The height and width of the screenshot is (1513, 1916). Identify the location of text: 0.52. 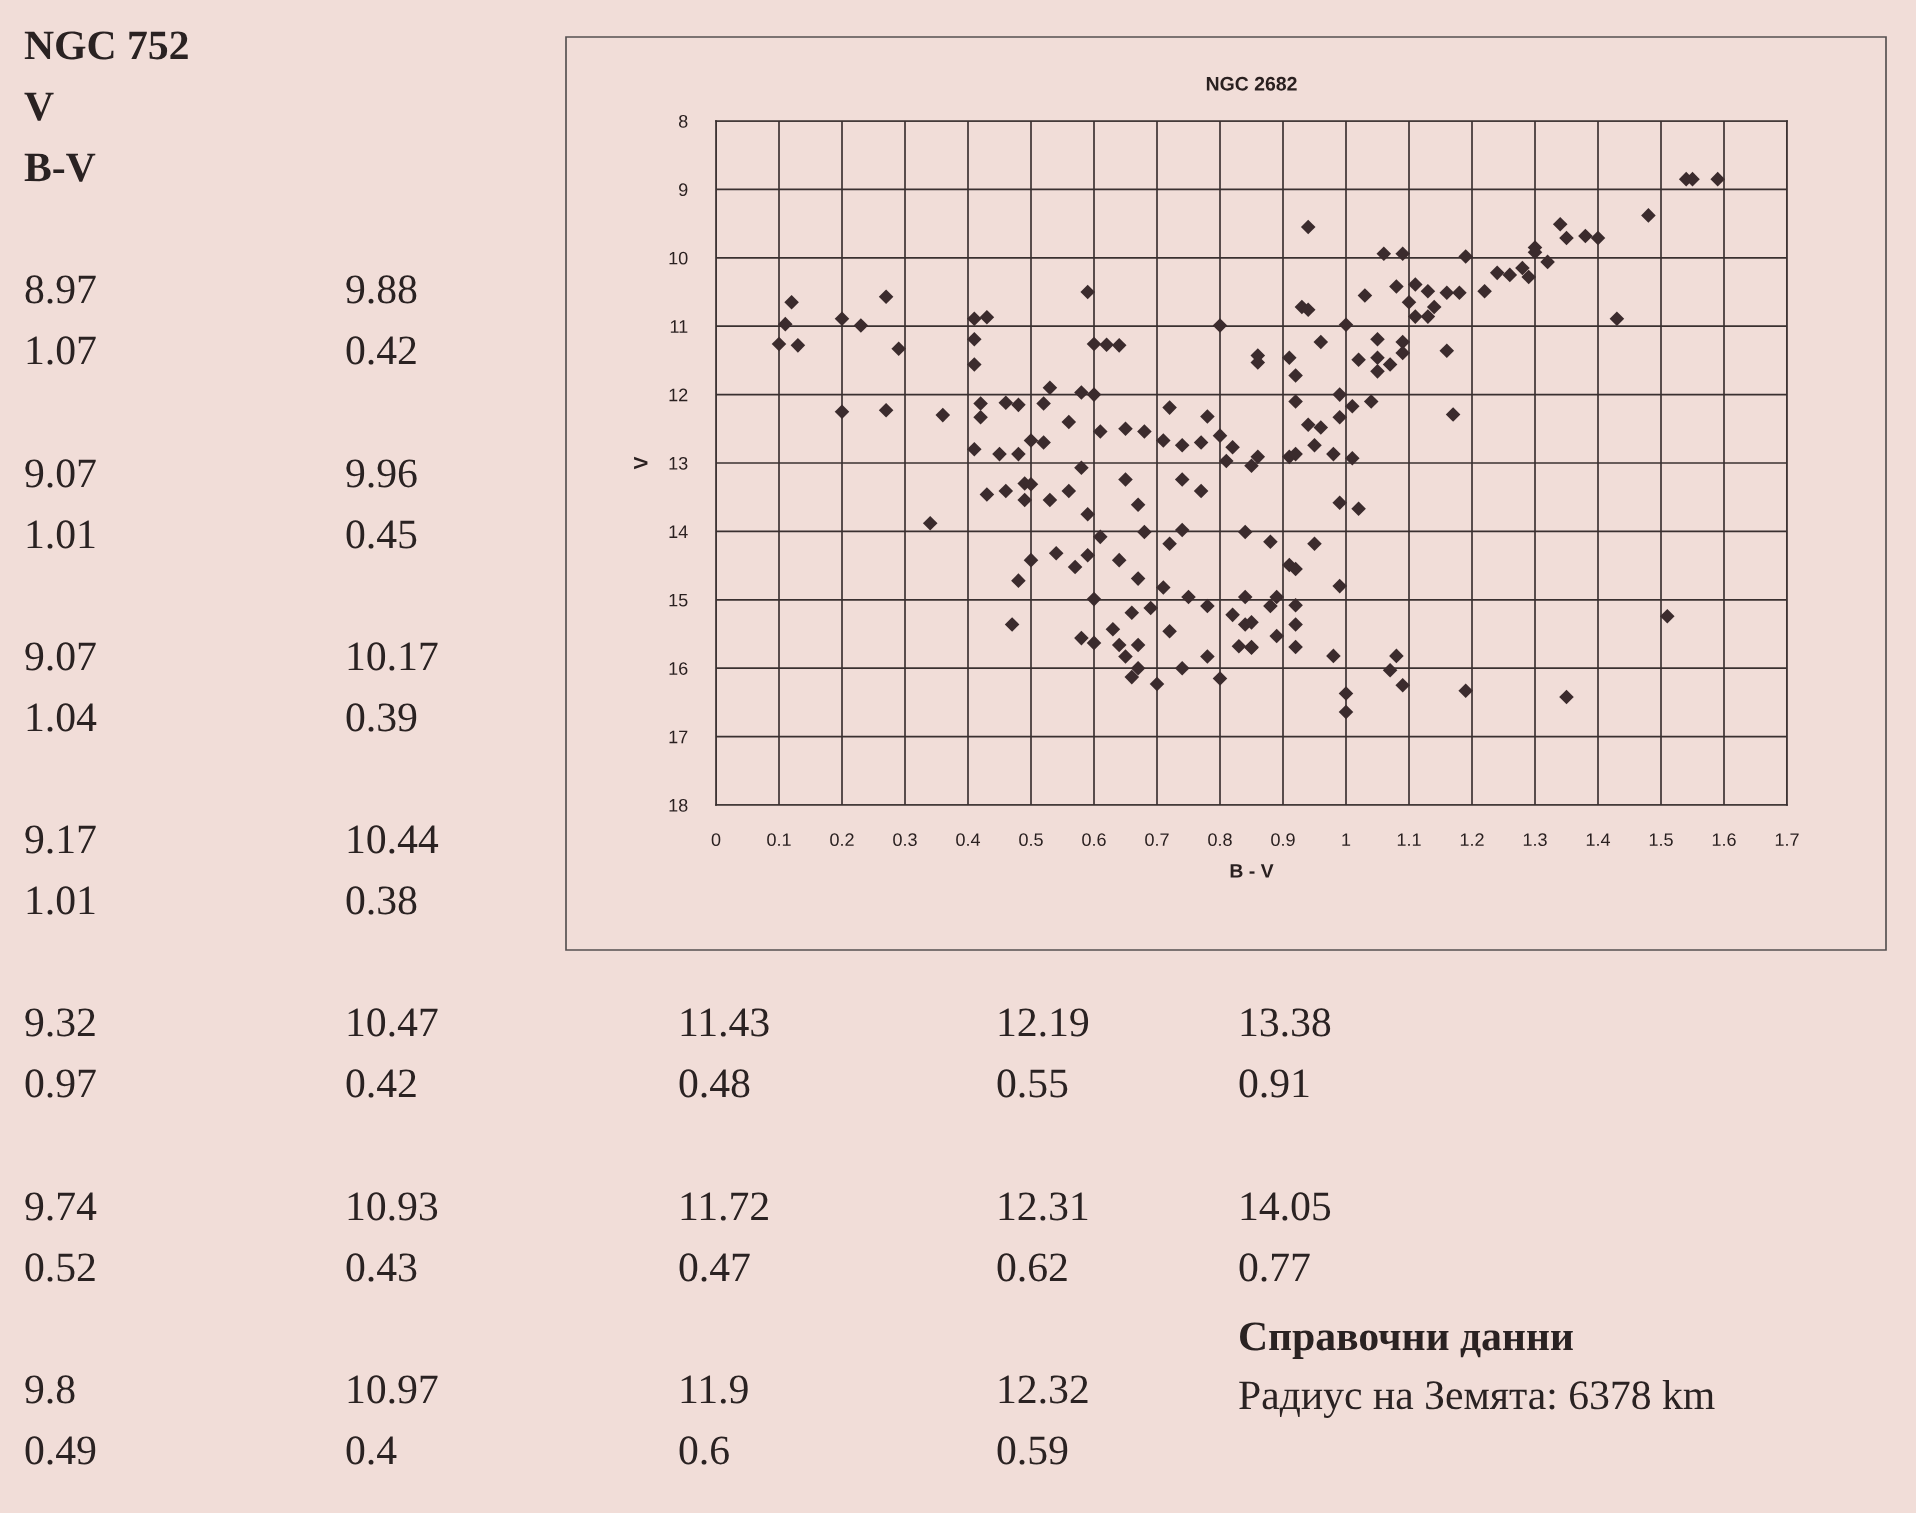
(60, 1267).